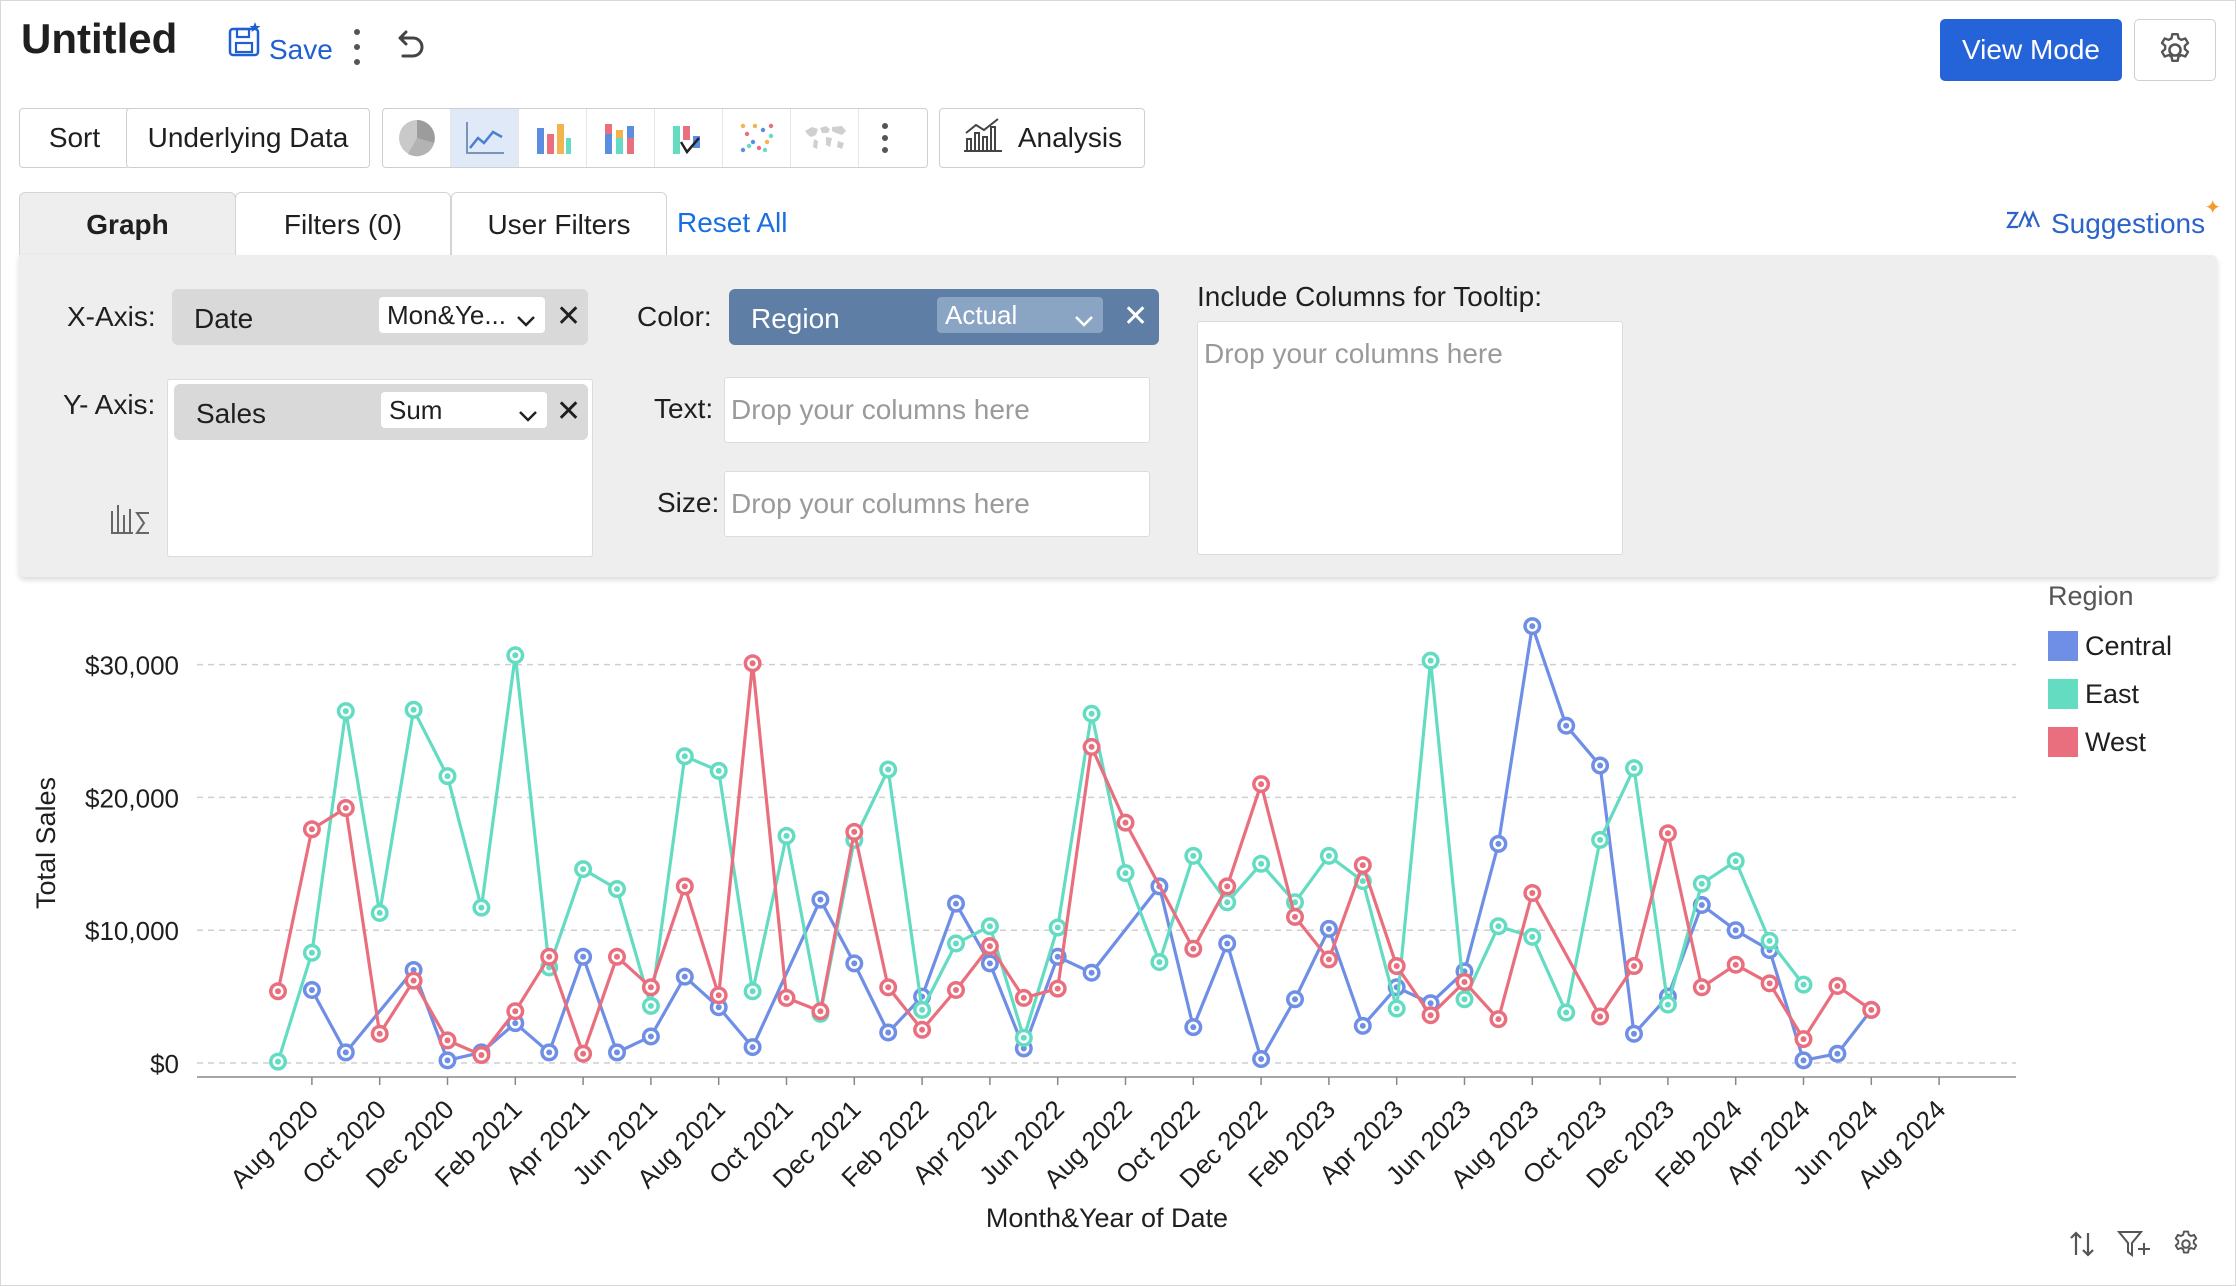  What do you see at coordinates (553, 138) in the screenshot?
I see `bar-chart-icon` at bounding box center [553, 138].